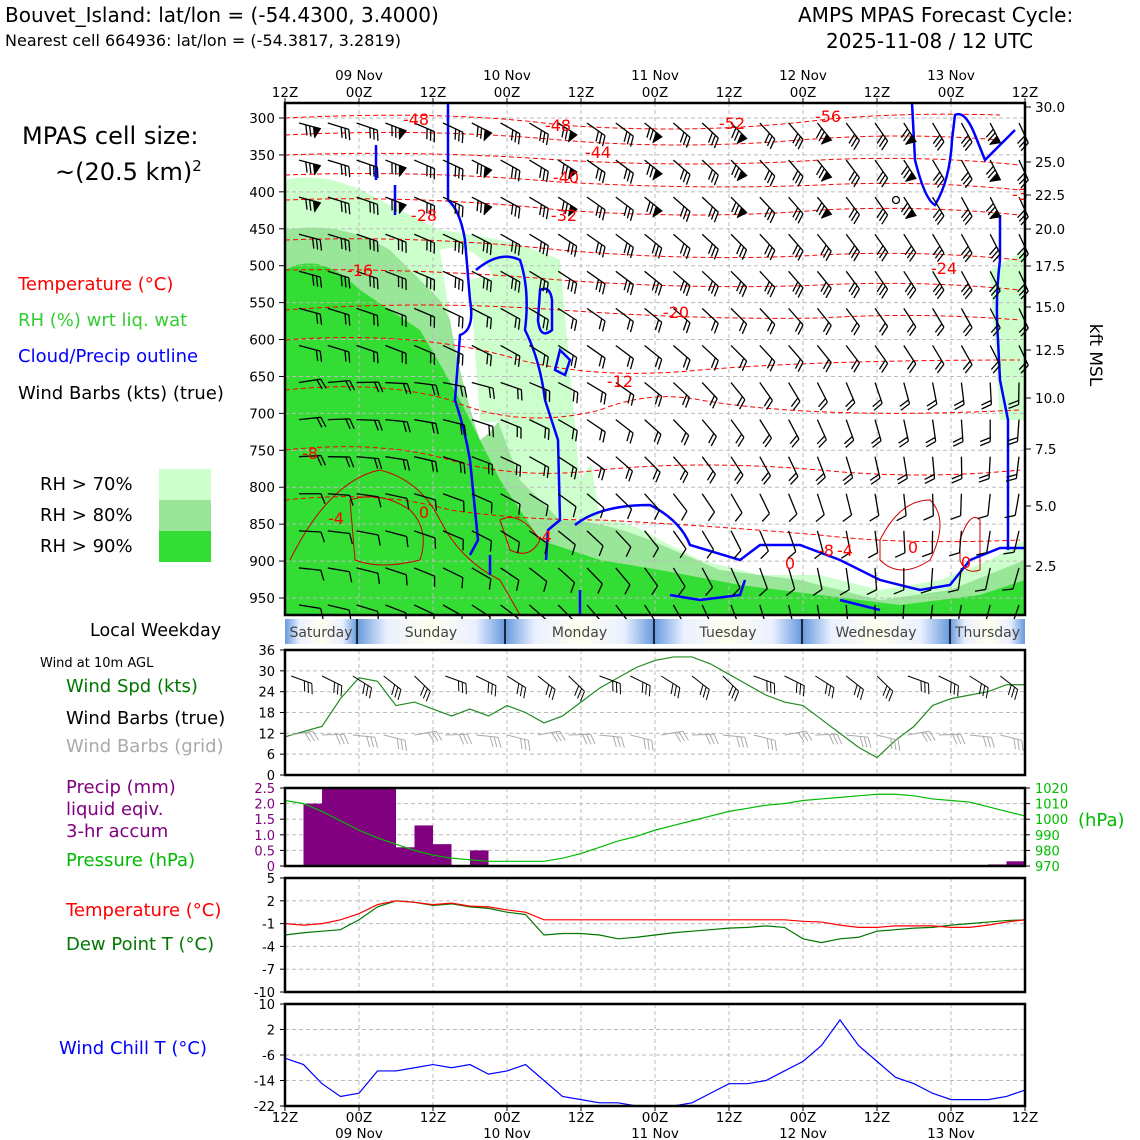 The width and height of the screenshot is (1140, 1140). What do you see at coordinates (96, 284) in the screenshot?
I see `legend-temperature: Temperature (°C)` at bounding box center [96, 284].